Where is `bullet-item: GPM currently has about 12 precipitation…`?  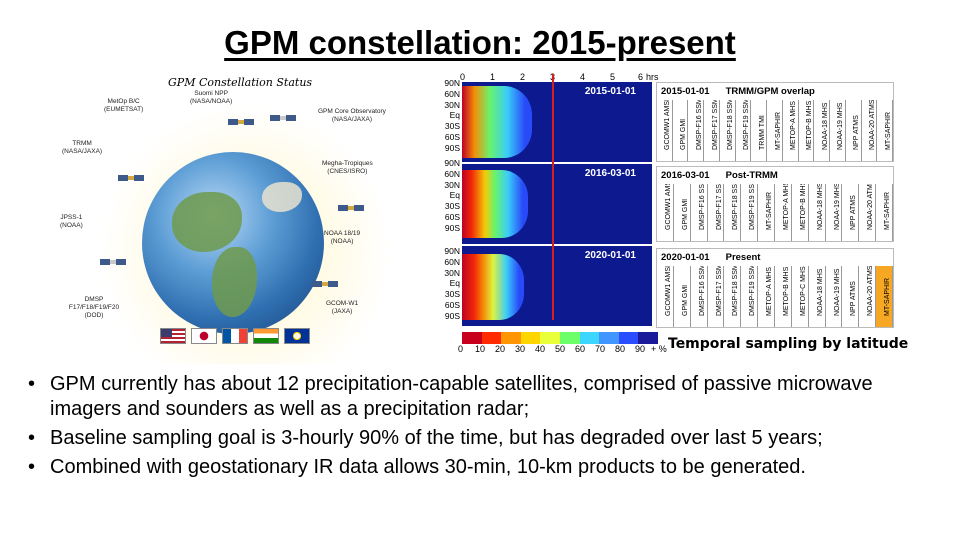 bullet-item: GPM currently has about 12 precipitation… is located at coordinates (488, 397).